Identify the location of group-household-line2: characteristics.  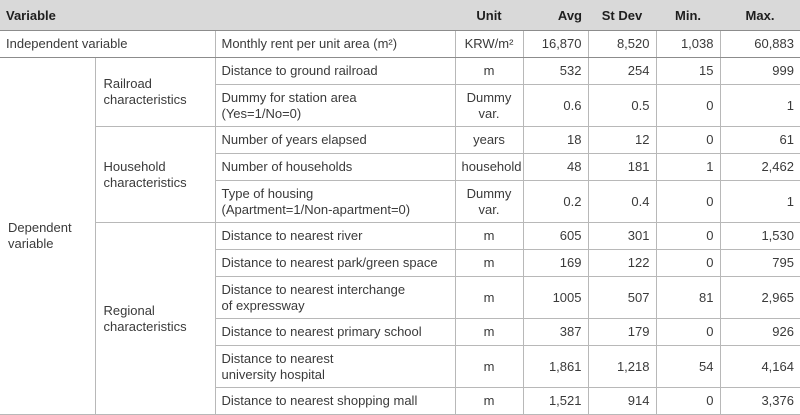
(145, 182).